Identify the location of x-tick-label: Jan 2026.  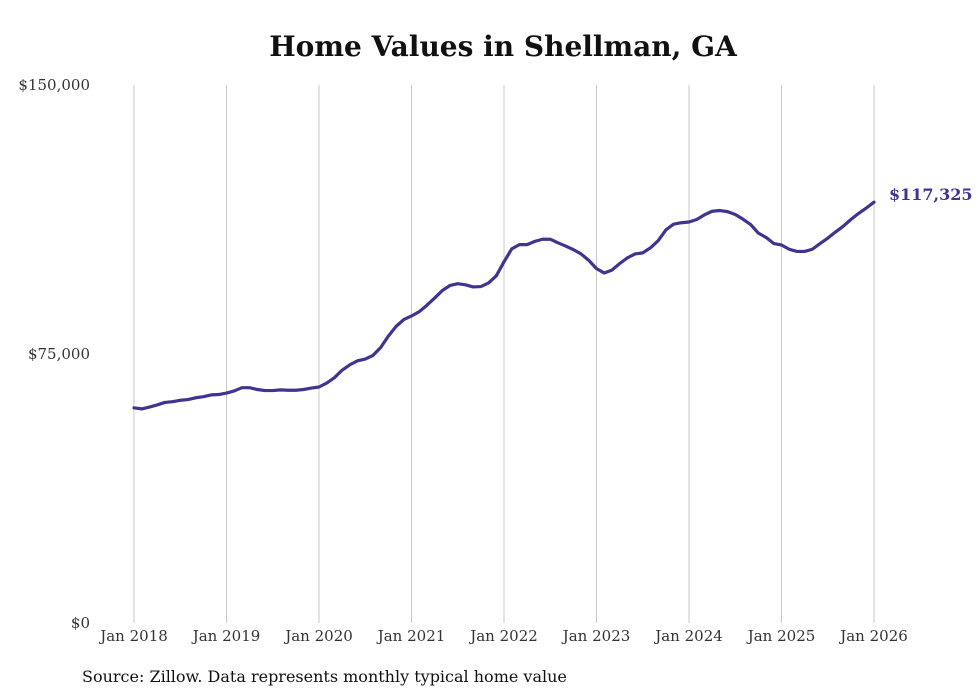
(873, 636).